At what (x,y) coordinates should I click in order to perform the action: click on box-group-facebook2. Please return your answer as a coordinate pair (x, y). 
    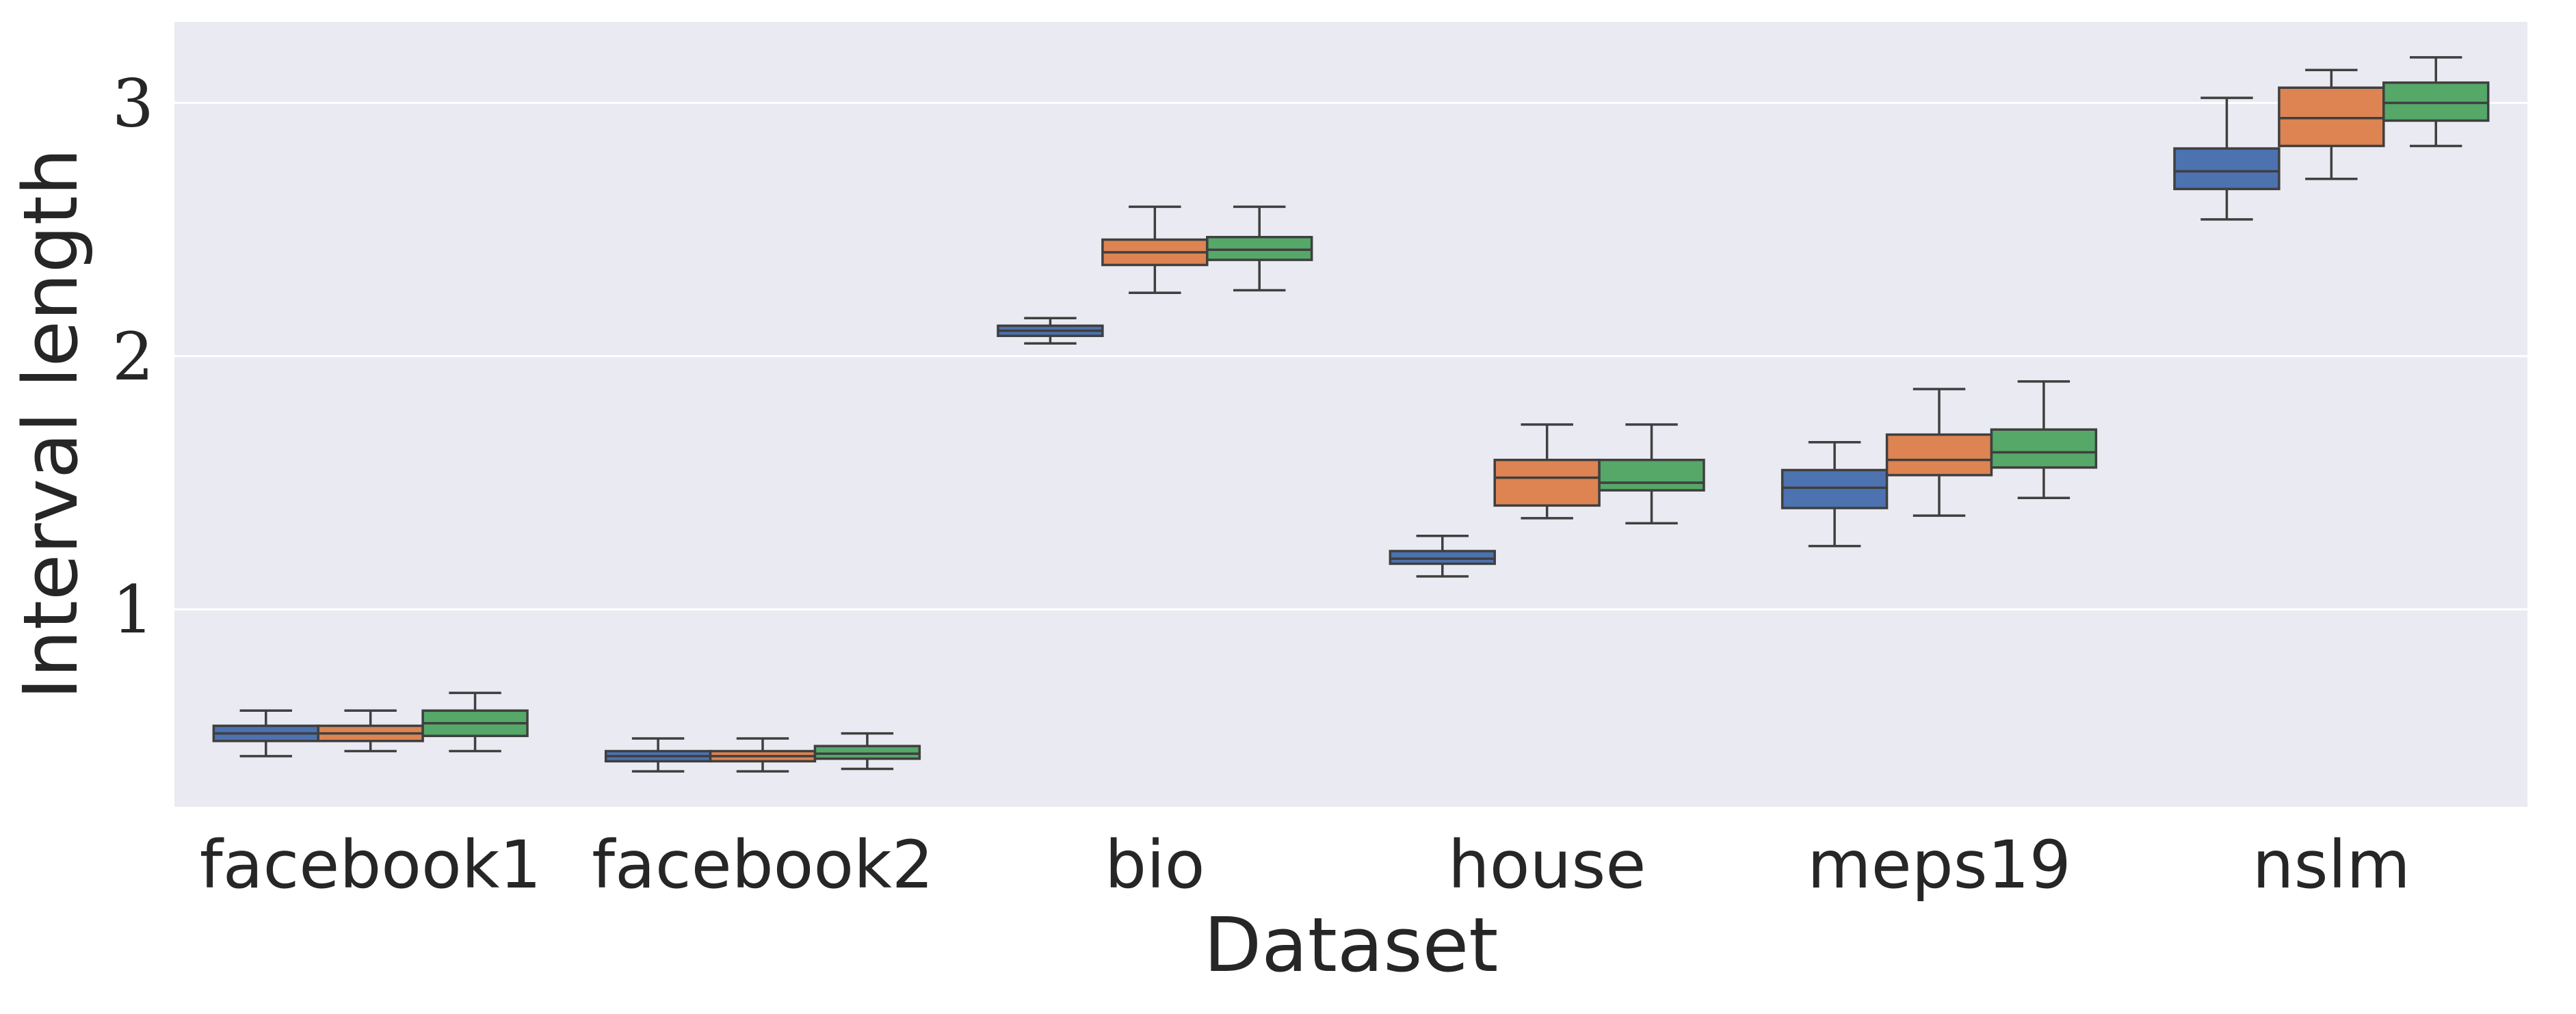
    Looking at the image, I should click on (762, 752).